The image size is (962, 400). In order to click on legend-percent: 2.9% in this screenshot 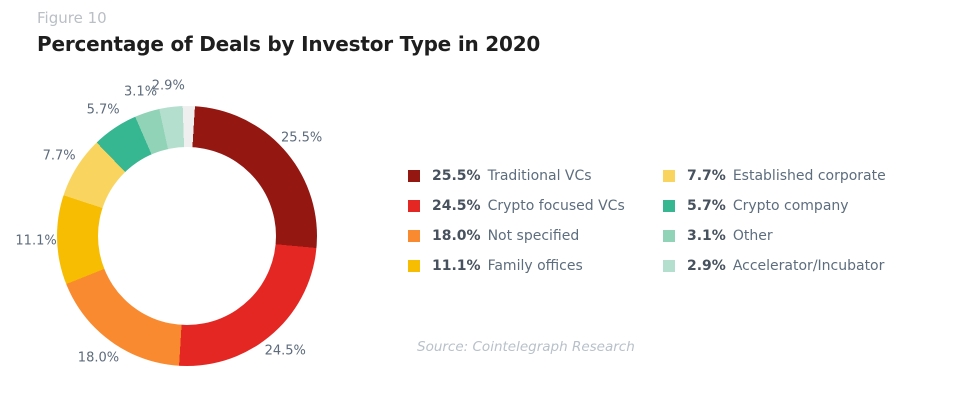, I will do `click(706, 266)`.